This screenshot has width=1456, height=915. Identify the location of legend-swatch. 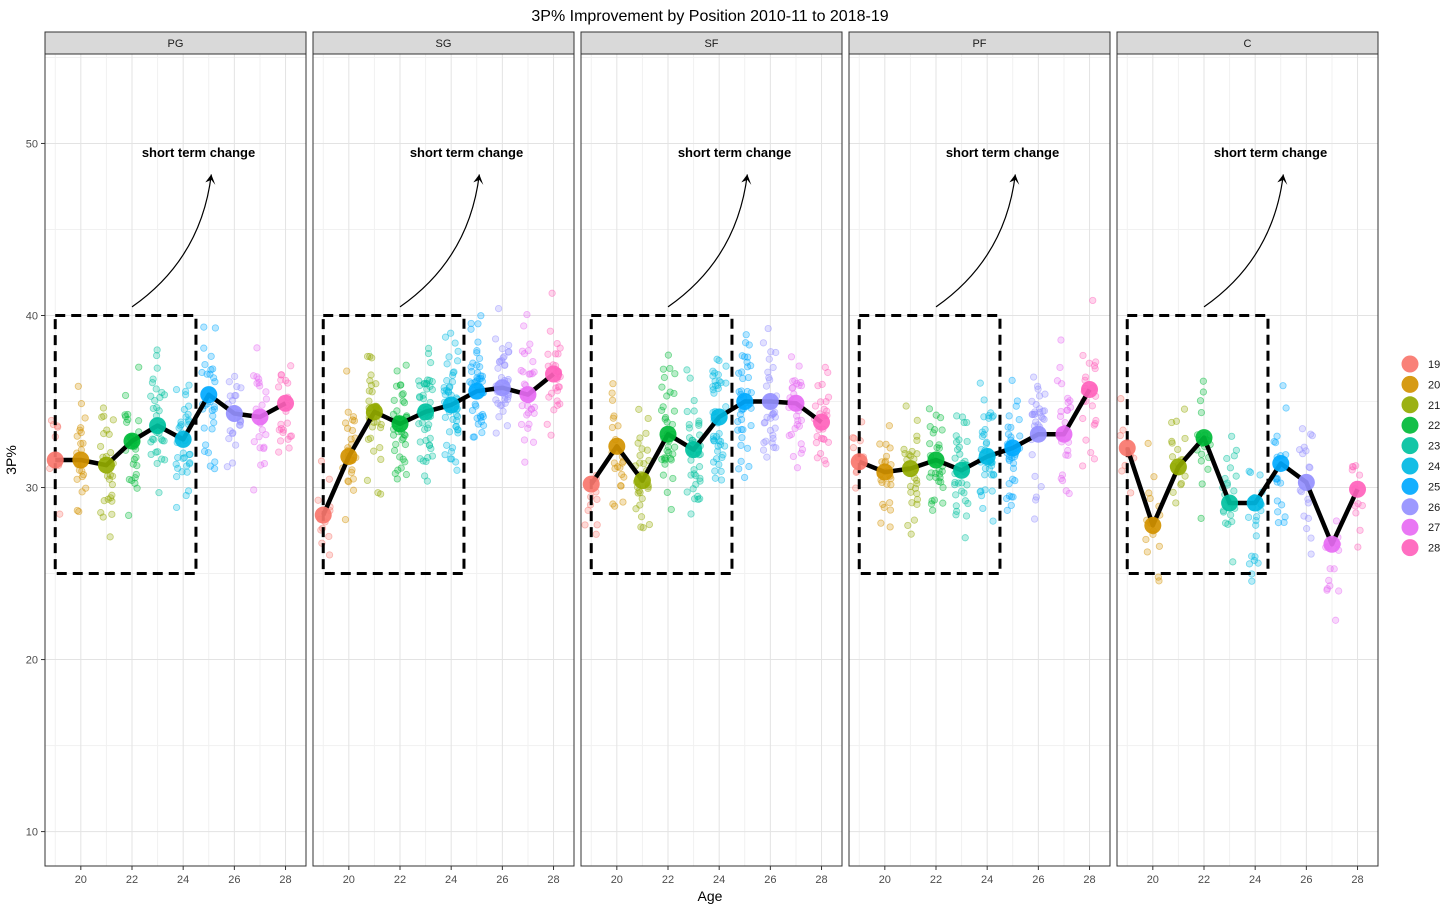
(1410, 425).